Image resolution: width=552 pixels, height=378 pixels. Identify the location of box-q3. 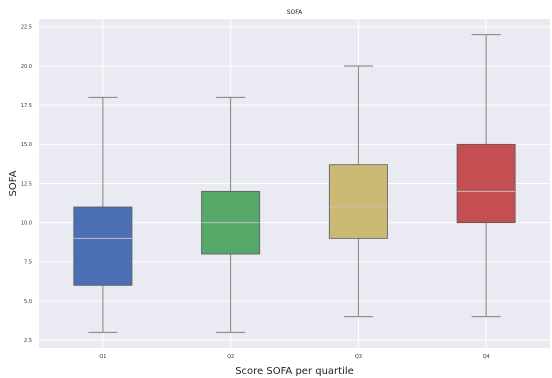
(358, 191).